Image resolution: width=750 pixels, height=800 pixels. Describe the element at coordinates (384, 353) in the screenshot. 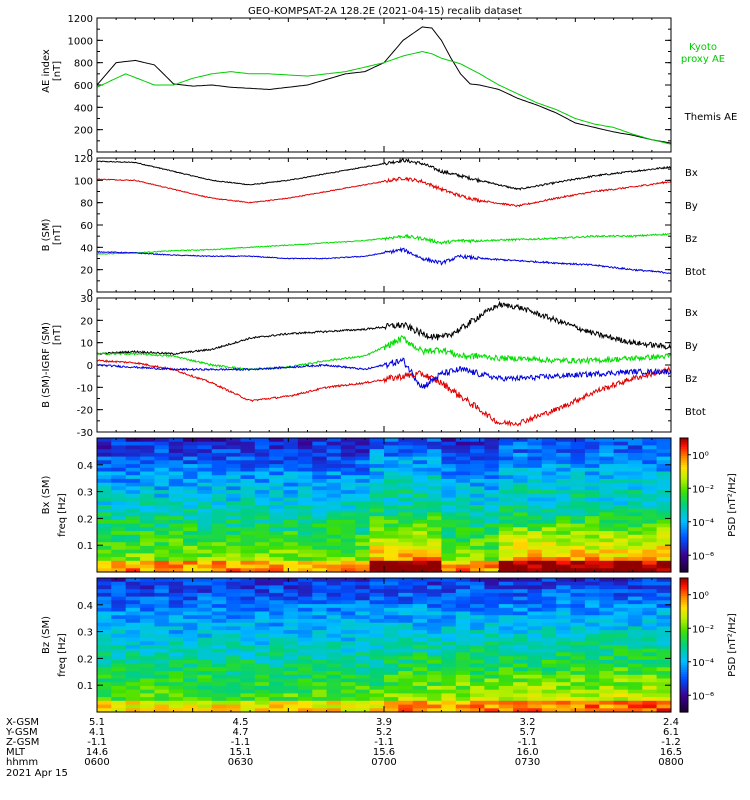

I see `series-line-by` at that location.